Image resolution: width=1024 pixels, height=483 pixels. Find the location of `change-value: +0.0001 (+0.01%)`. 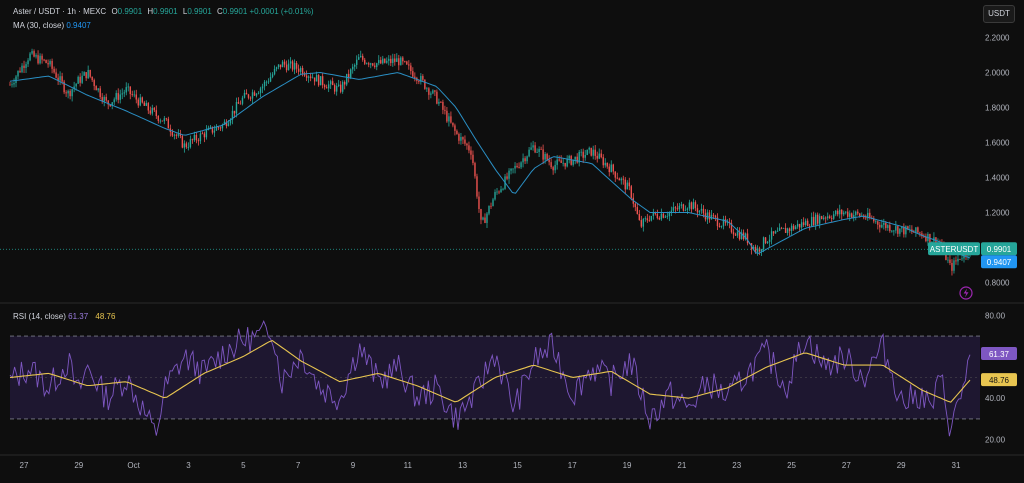

change-value: +0.0001 (+0.01%) is located at coordinates (281, 11).